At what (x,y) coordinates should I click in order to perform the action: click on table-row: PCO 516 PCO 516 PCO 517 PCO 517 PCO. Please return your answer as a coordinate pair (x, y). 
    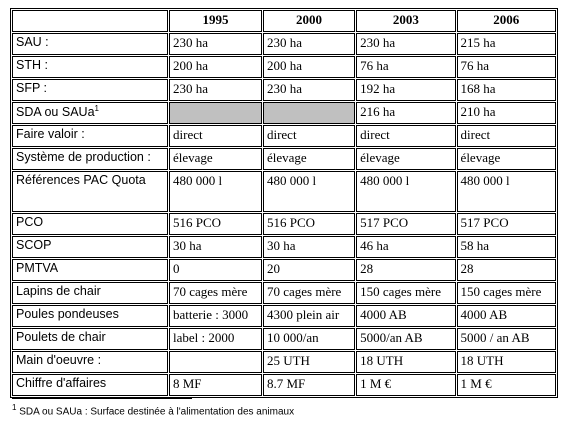
    Looking at the image, I should click on (284, 224).